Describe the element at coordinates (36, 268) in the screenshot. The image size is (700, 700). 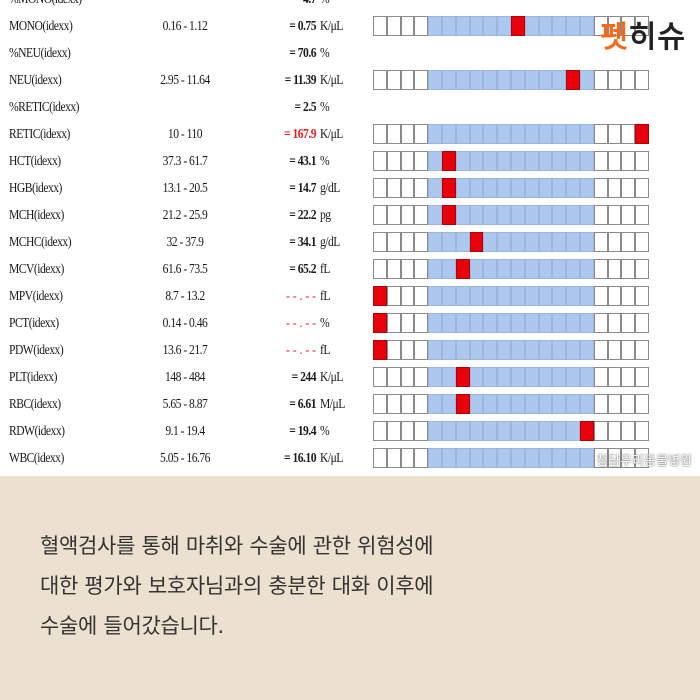
I see `test-name: MCV(idexx)` at that location.